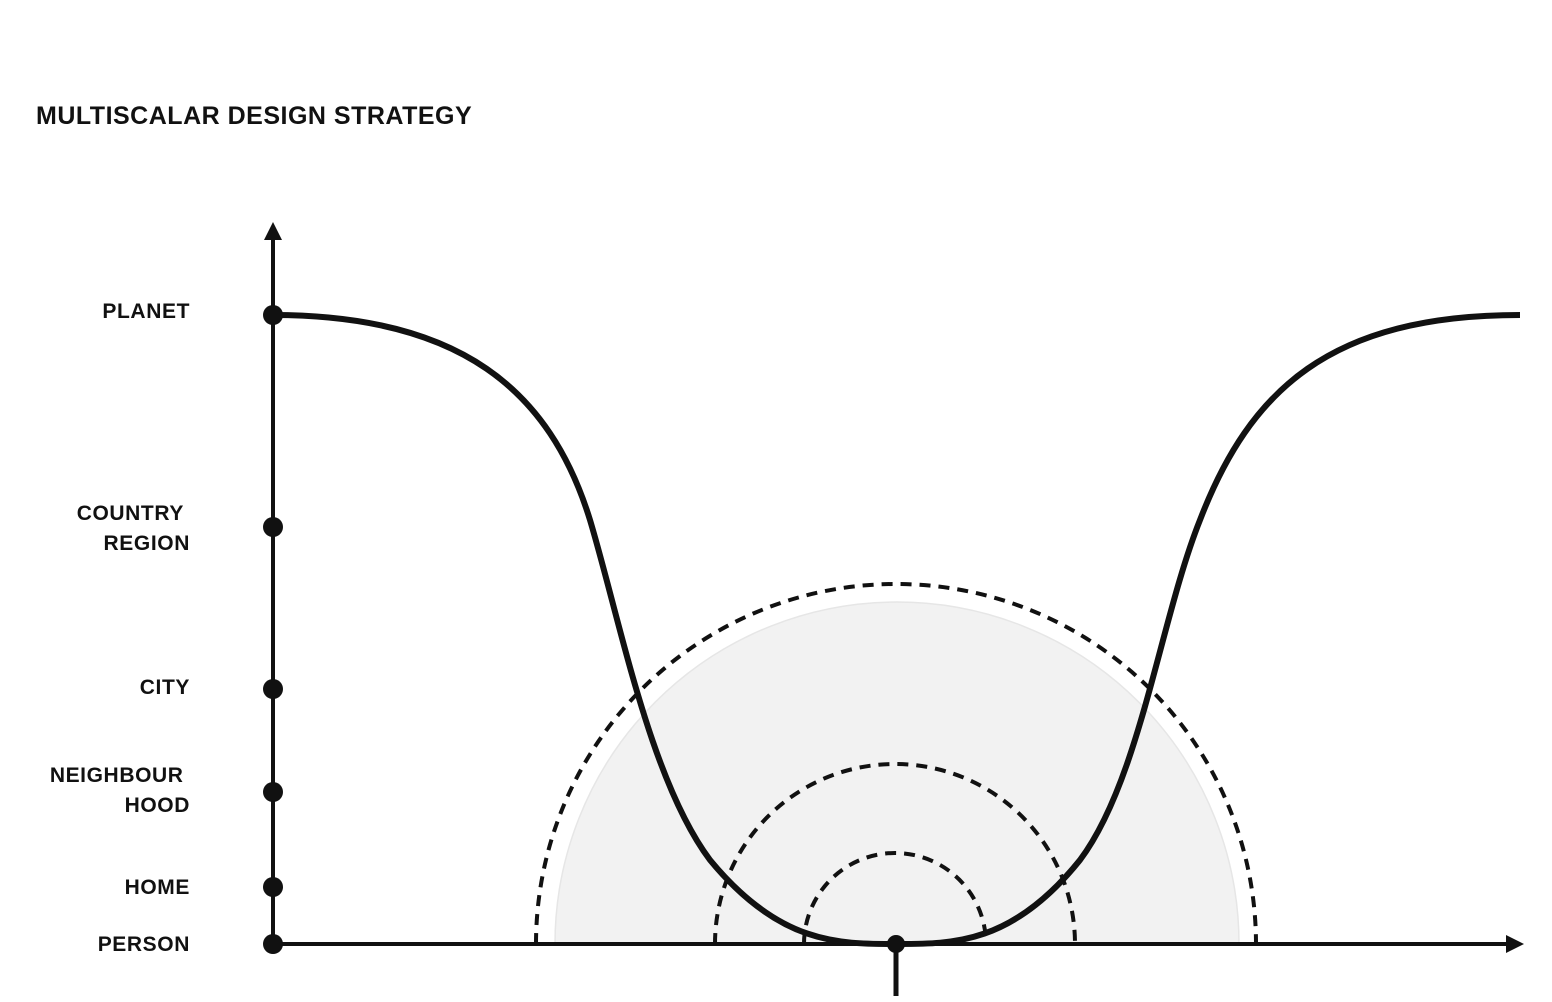 The width and height of the screenshot is (1552, 1002). I want to click on dot-person, so click(273, 944).